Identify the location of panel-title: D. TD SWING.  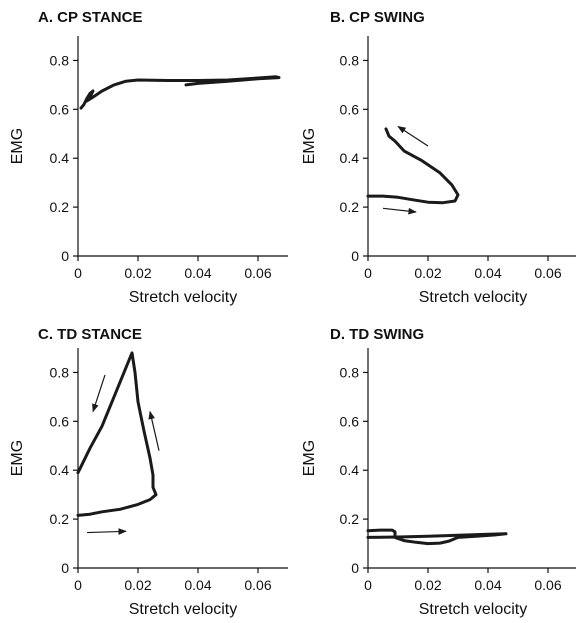
(377, 334).